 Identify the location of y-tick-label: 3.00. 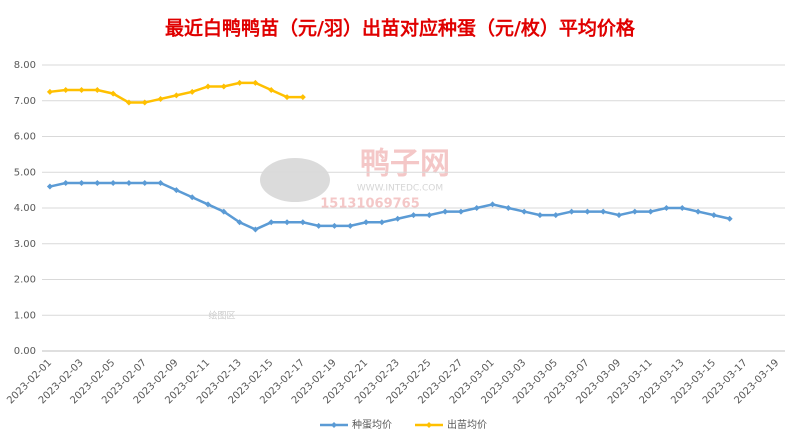
(25, 244).